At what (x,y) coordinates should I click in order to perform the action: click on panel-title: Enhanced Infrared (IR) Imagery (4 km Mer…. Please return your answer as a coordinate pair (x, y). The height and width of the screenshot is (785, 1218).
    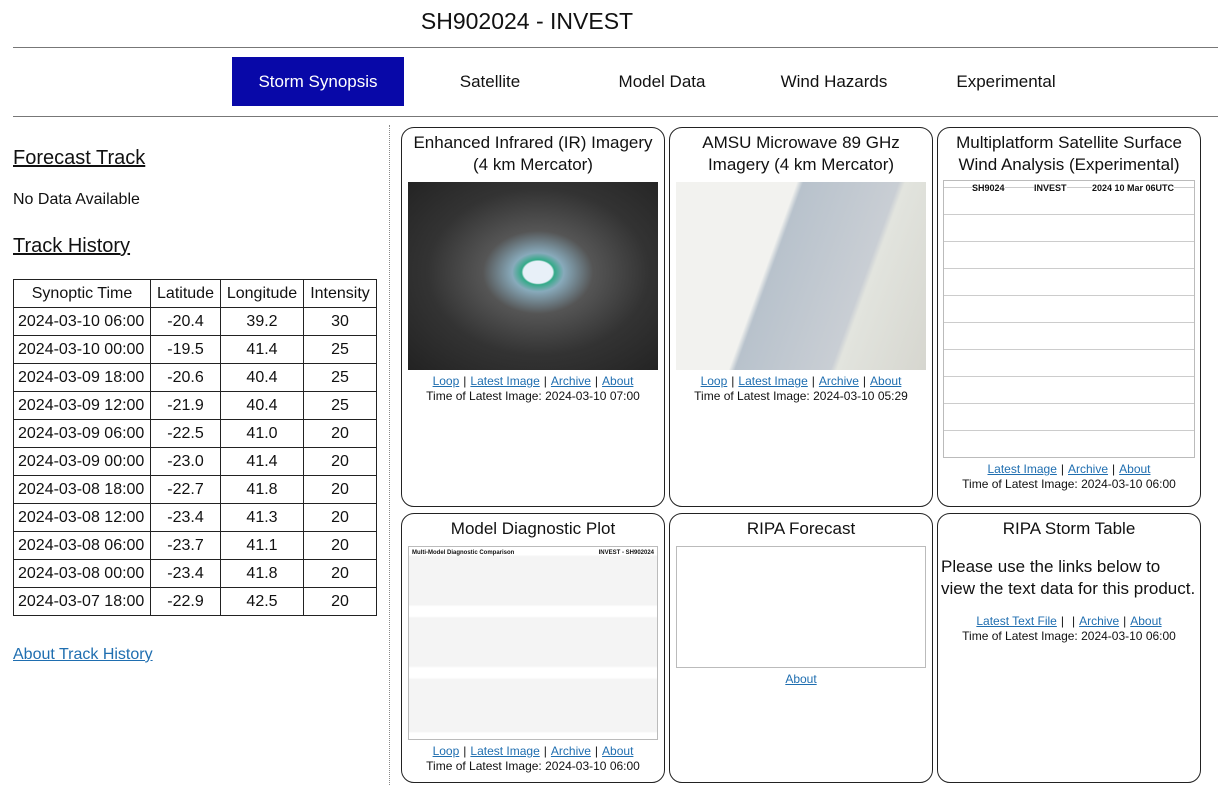
    Looking at the image, I should click on (533, 153).